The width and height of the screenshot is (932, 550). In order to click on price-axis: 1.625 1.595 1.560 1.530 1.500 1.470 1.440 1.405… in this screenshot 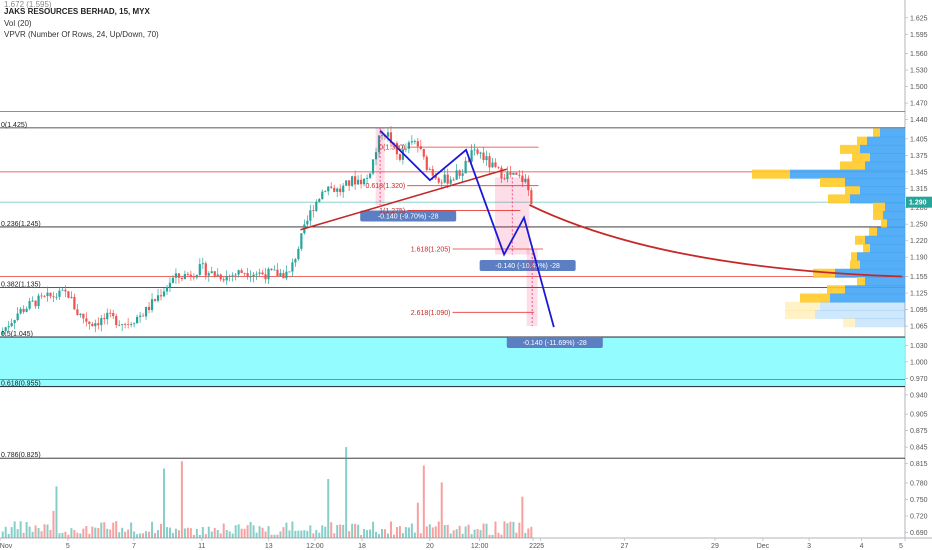, I will do `click(918, 276)`.